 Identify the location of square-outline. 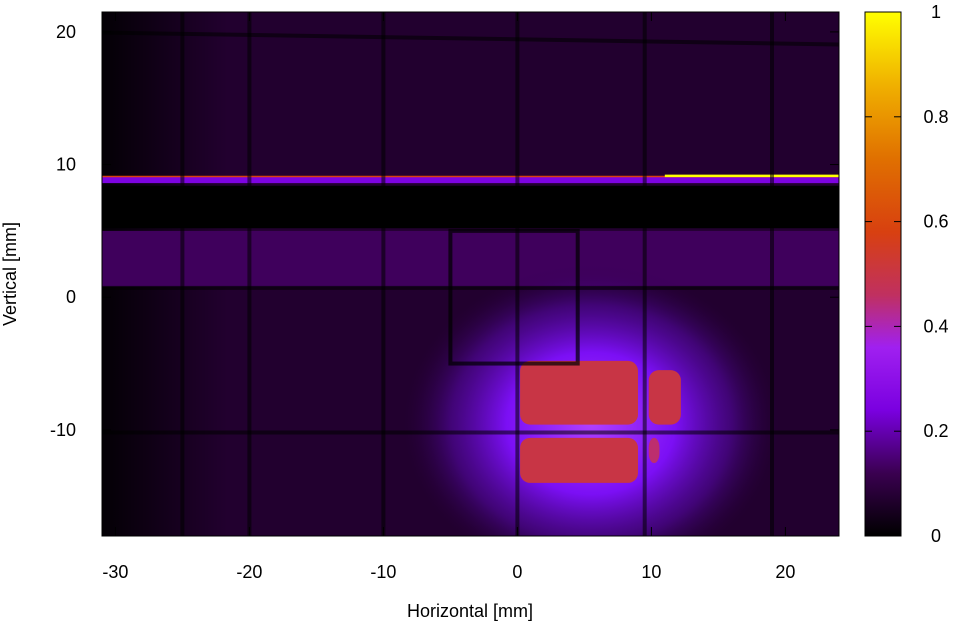
(514, 297).